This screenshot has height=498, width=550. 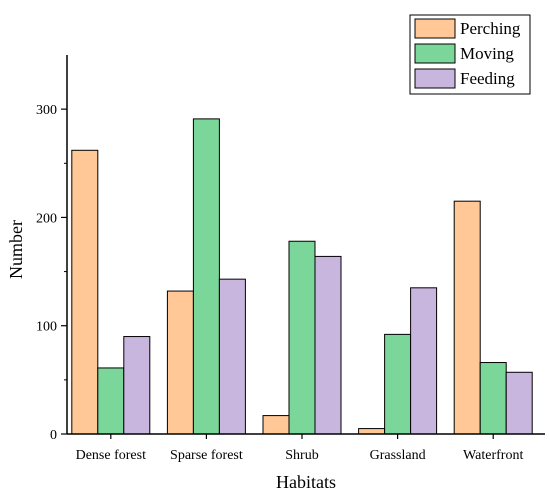 What do you see at coordinates (435, 78) in the screenshot?
I see `legend-swatch-feeding` at bounding box center [435, 78].